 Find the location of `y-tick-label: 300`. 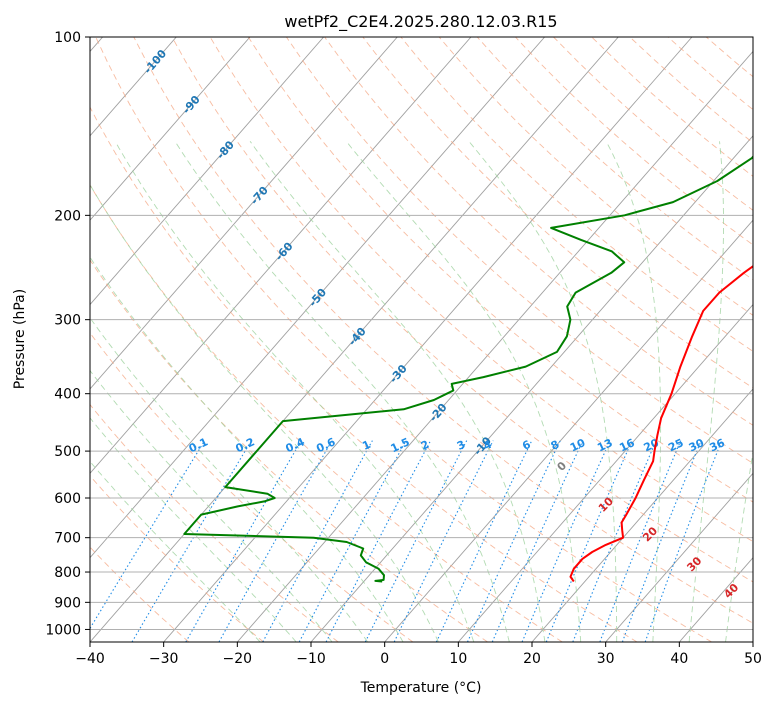

y-tick-label: 300 is located at coordinates (67, 321).